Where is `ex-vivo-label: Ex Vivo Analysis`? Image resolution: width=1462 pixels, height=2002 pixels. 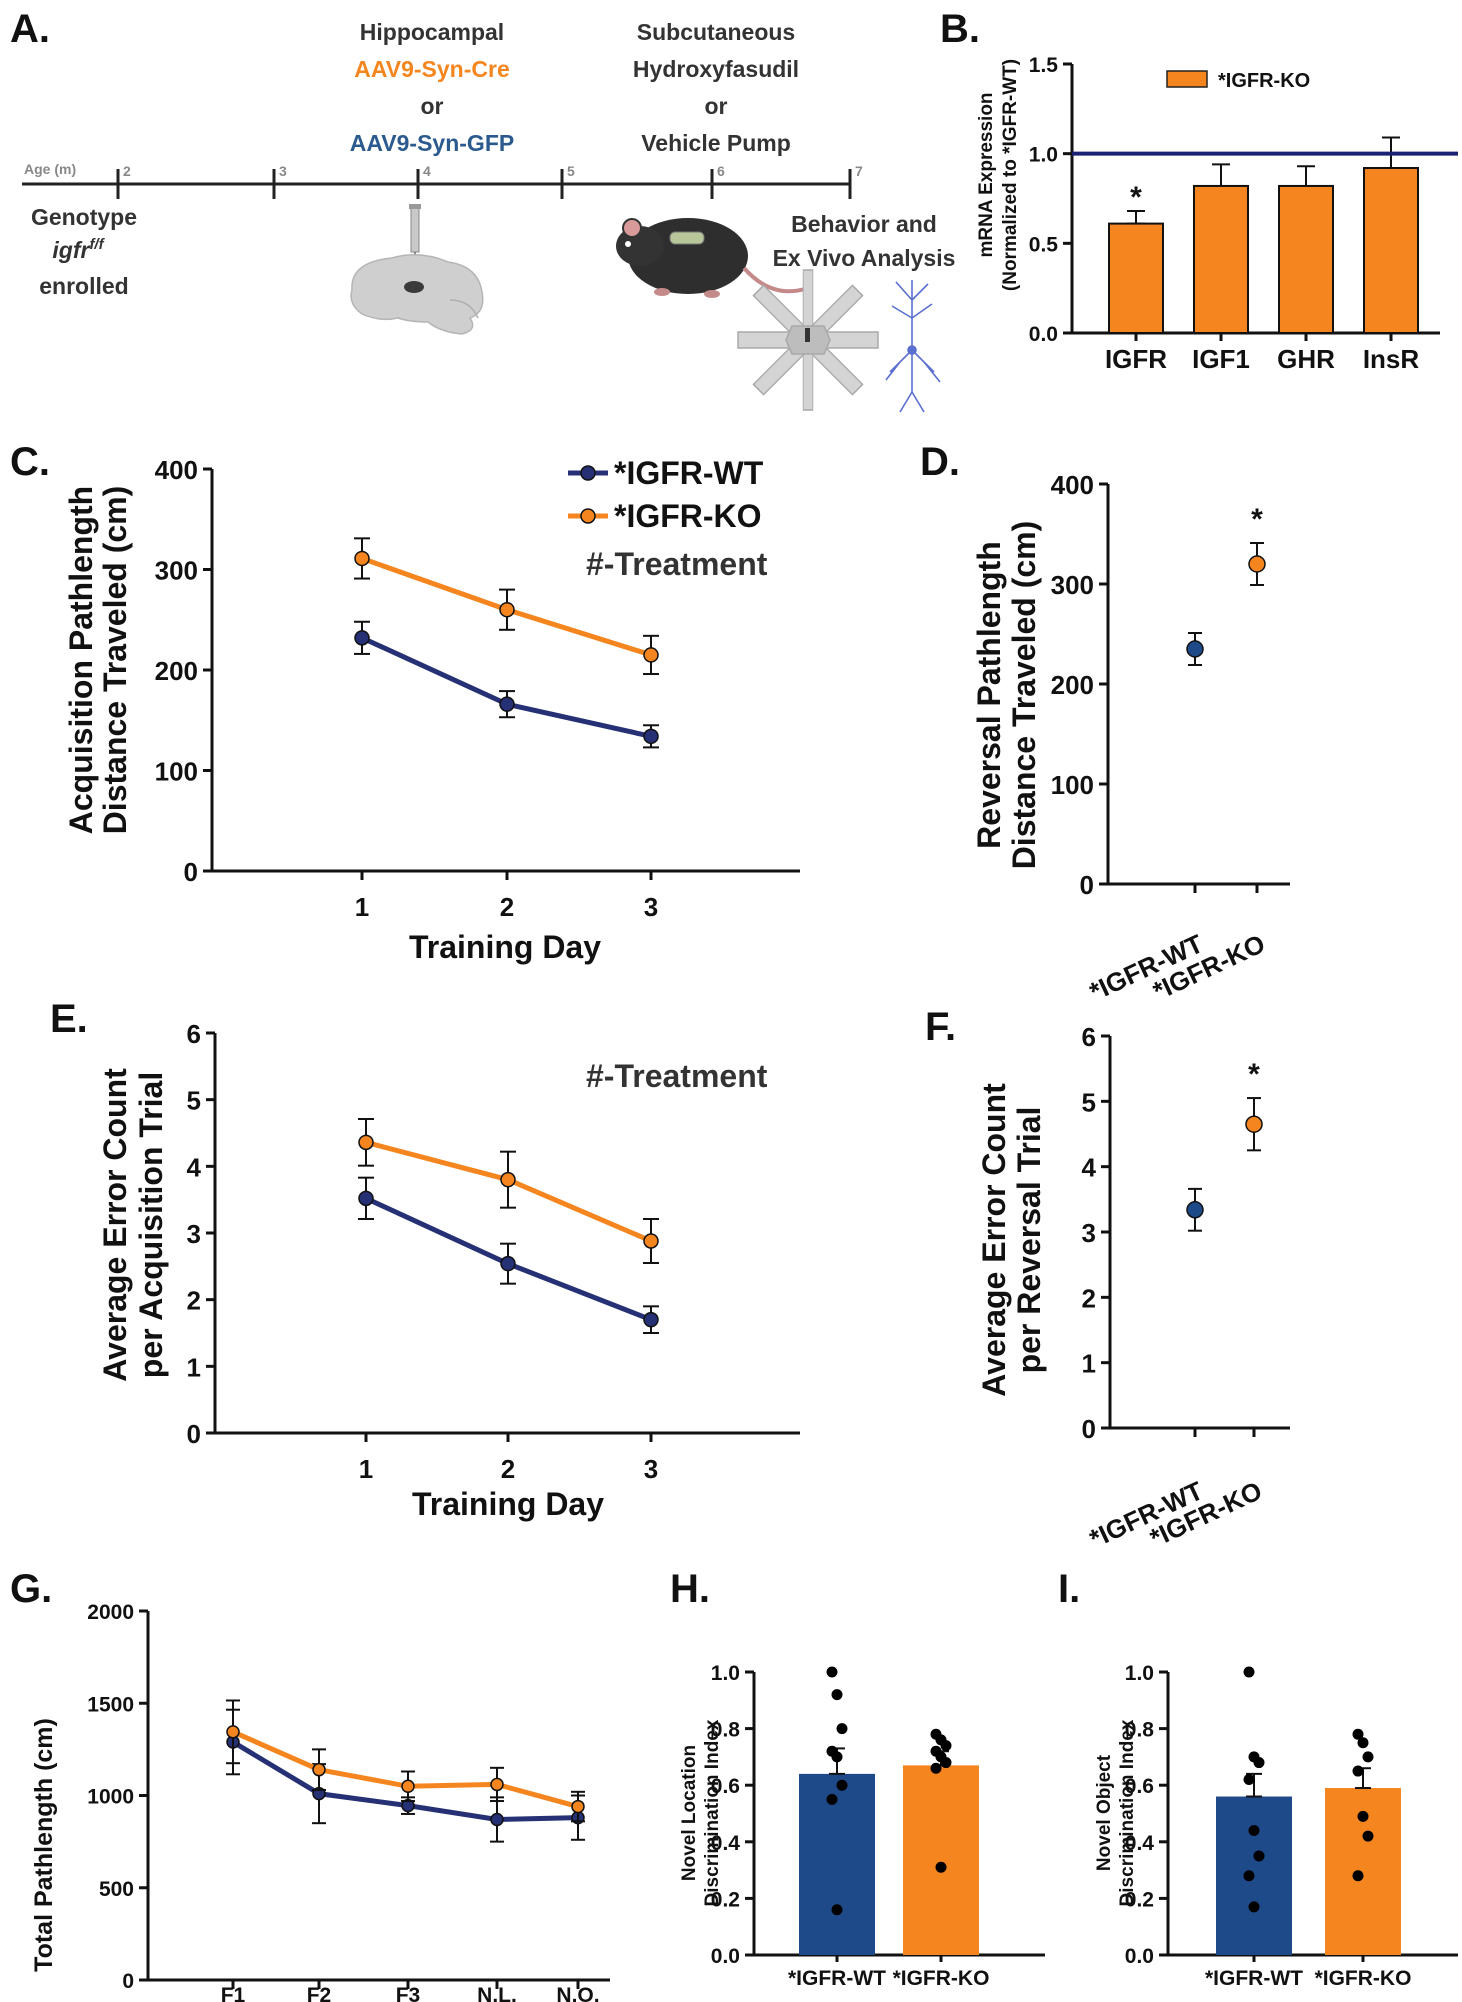
ex-vivo-label: Ex Vivo Analysis is located at coordinates (864, 258).